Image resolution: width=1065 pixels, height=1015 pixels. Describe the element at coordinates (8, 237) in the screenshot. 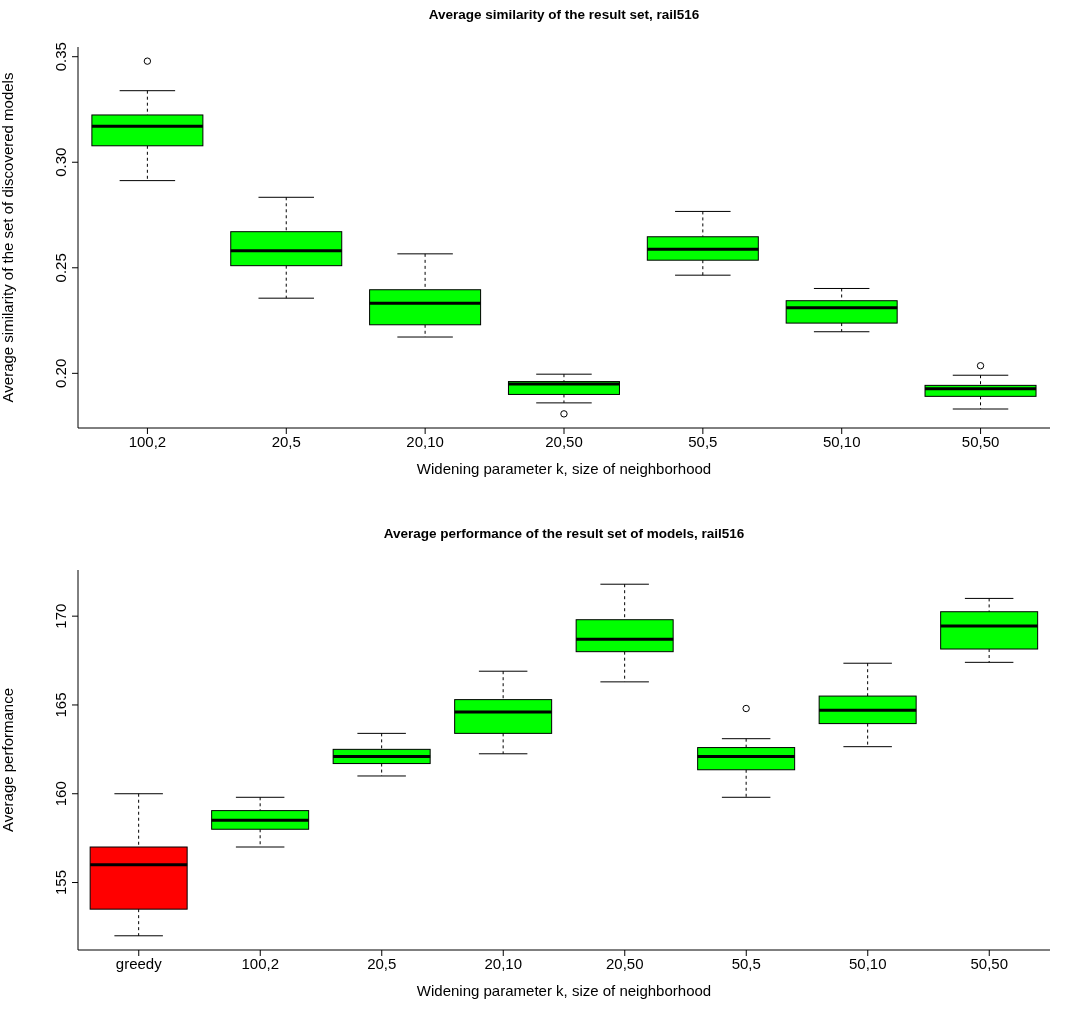

I see `y-axis-title: Average similarity of the set of discovered models` at that location.